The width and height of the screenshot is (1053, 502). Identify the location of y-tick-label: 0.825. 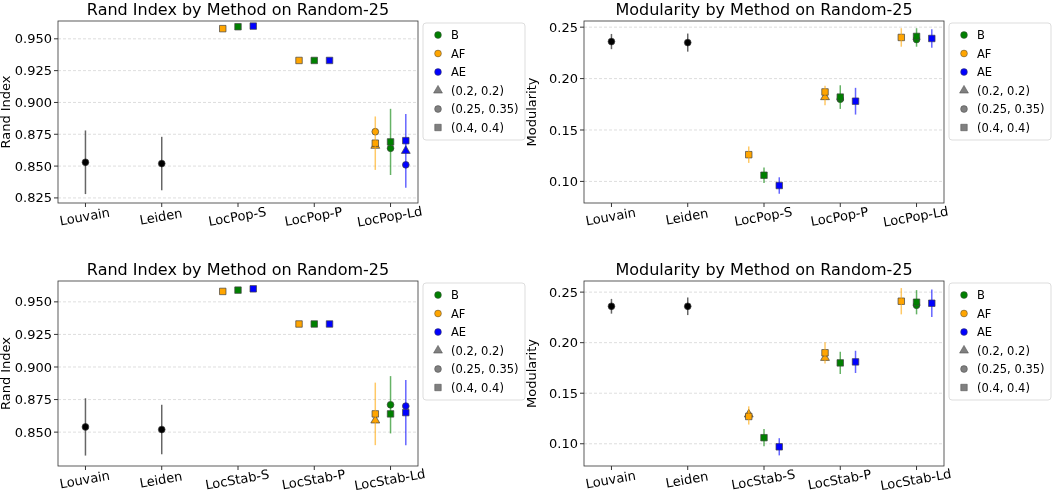
(33, 198).